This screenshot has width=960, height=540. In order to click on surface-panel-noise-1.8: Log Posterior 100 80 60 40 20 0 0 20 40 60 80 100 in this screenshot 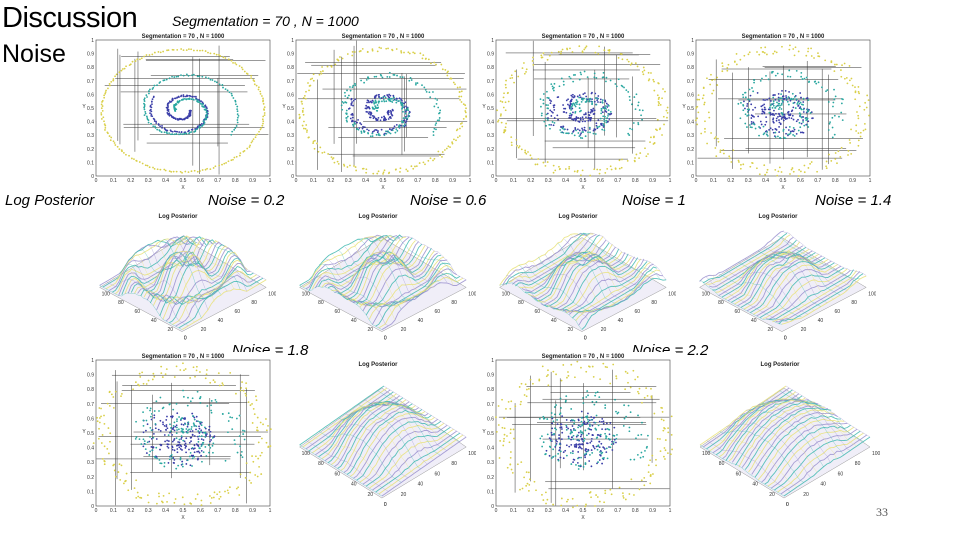, I will do `click(378, 435)`.